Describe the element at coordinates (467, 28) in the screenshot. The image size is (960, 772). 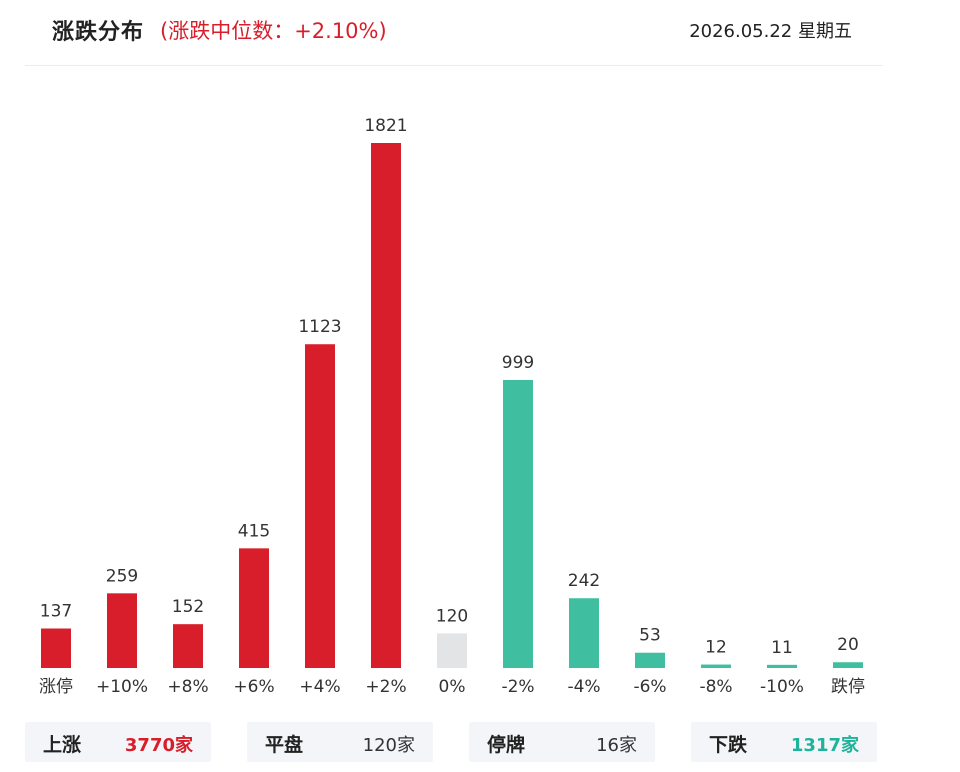
I see `header: 涨跌分布 (涨跌中位数：+2.10%) 2026.05.22 星期五` at that location.